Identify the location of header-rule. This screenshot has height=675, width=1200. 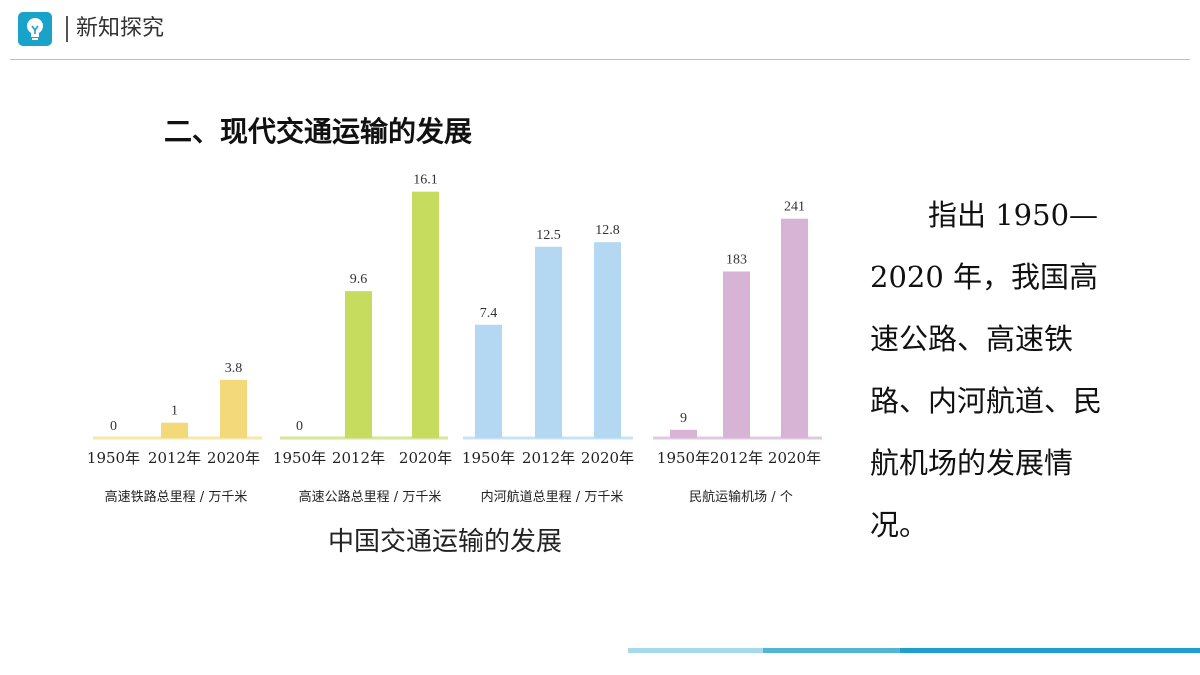
(600, 59).